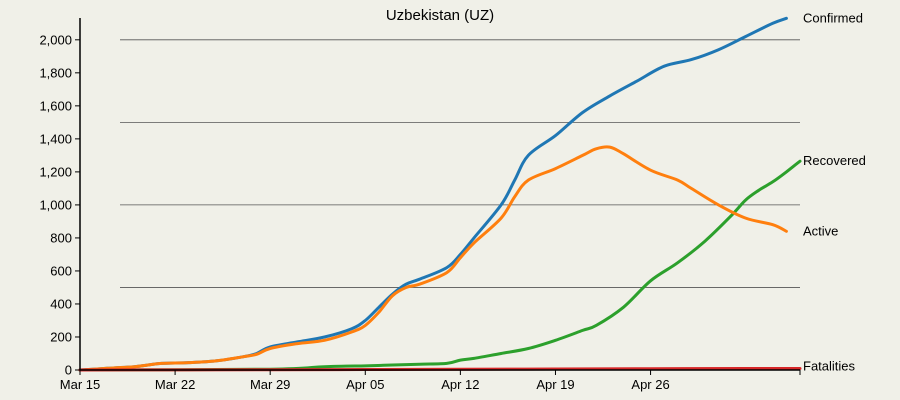 Image resolution: width=900 pixels, height=400 pixels. Describe the element at coordinates (175, 384) in the screenshot. I see `x-tick-label: Mar 22` at that location.